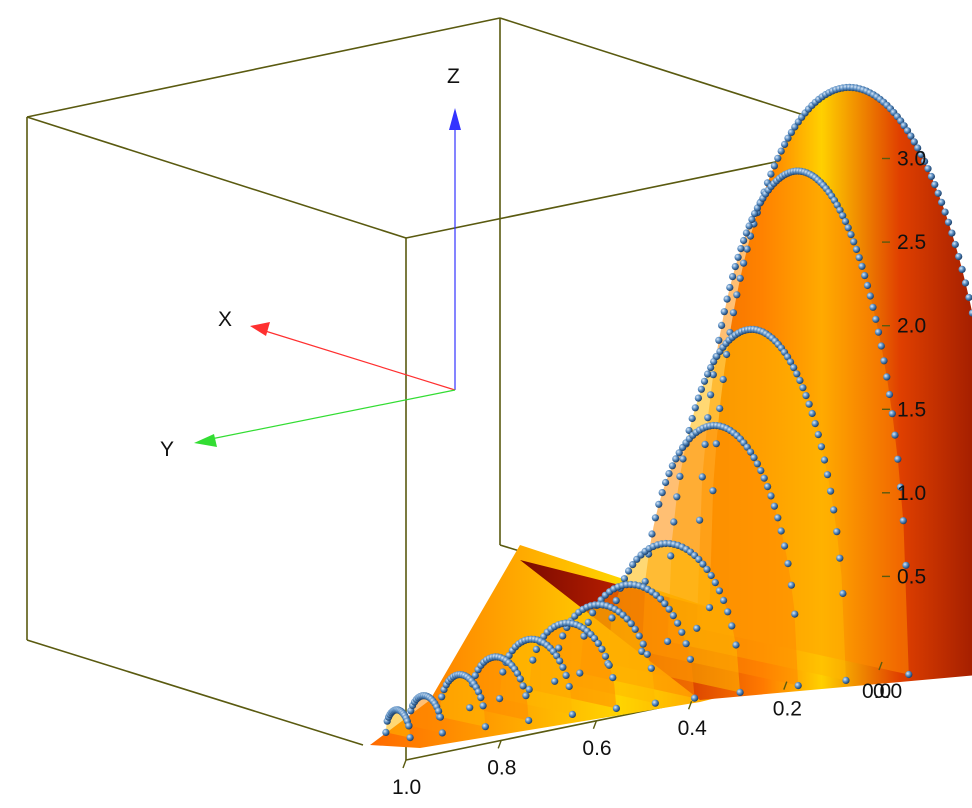 This screenshot has height=808, width=972. What do you see at coordinates (205, 440) in the screenshot?
I see `y-axis-arrow` at bounding box center [205, 440].